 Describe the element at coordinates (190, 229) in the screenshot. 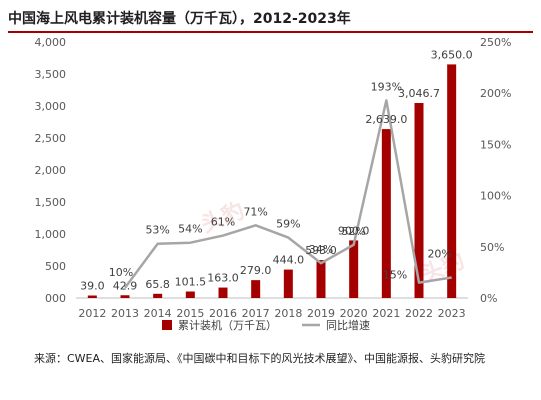

I see `line-data-label: 54%` at that location.